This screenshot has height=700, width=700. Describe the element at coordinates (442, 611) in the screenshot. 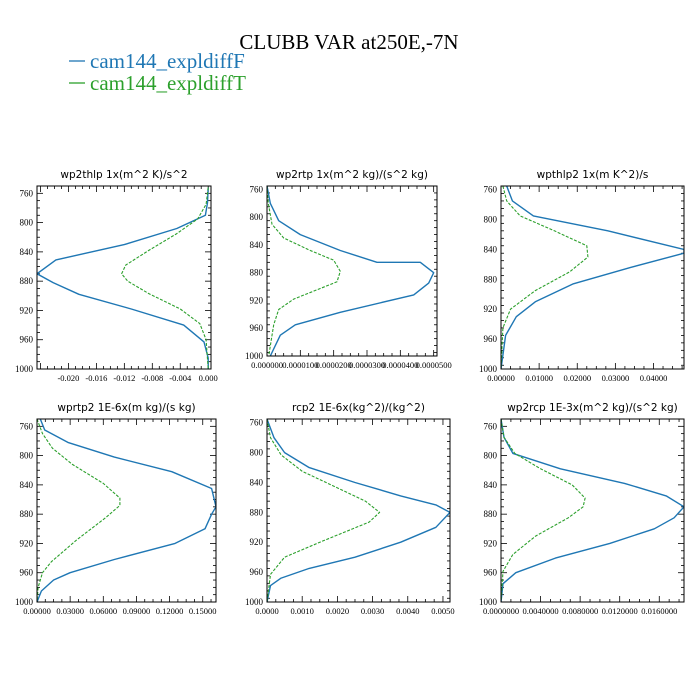

I see `x-tick-label: 0.0050` at that location.